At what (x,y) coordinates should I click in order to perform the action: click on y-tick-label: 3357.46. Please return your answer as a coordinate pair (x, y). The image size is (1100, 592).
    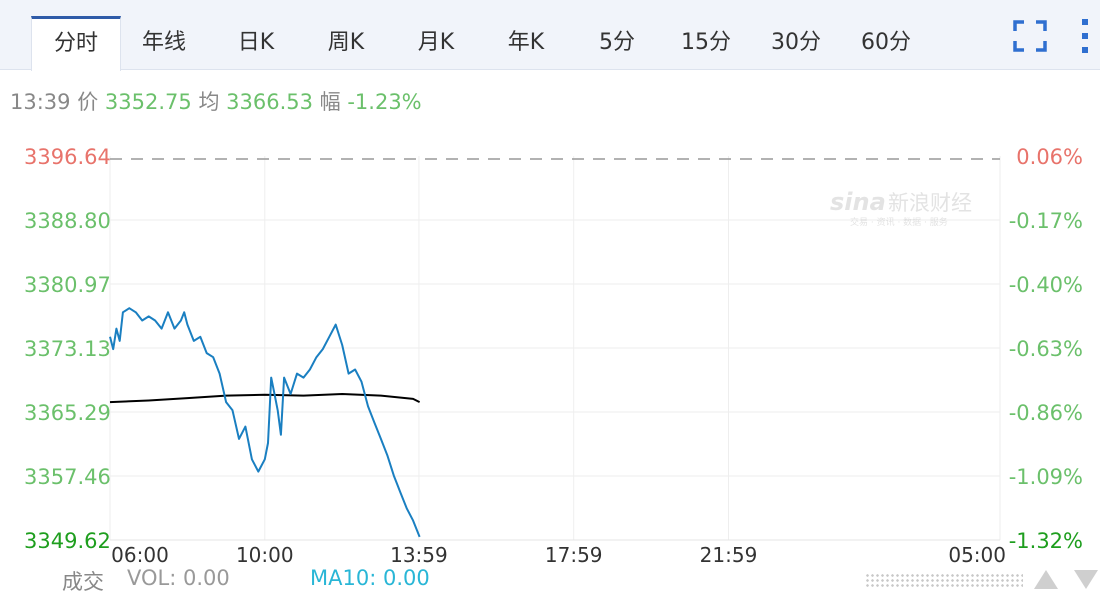
    Looking at the image, I should click on (67, 477).